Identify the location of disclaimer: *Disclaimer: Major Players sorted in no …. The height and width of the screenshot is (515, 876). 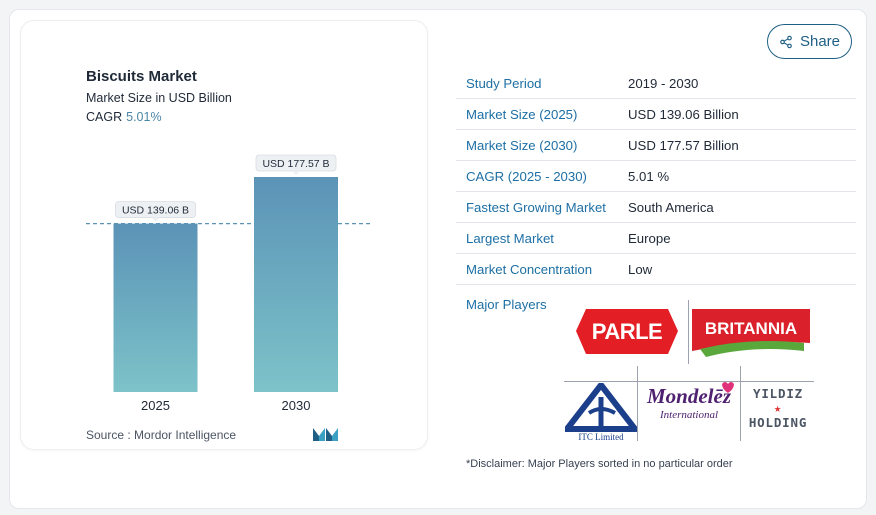
(599, 464).